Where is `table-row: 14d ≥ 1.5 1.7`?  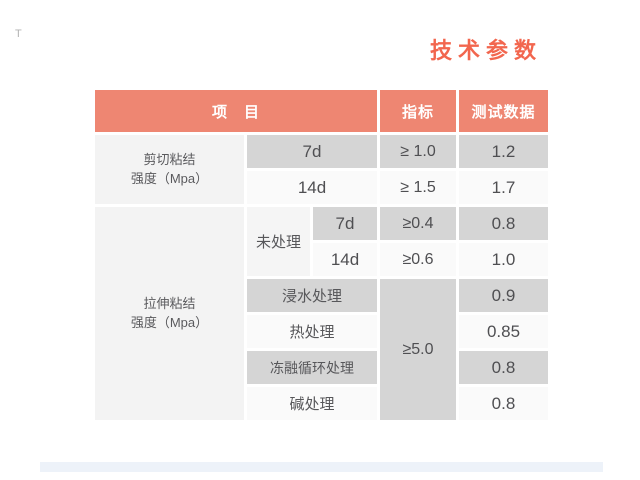
table-row: 14d ≥ 1.5 1.7 is located at coordinates (321, 187).